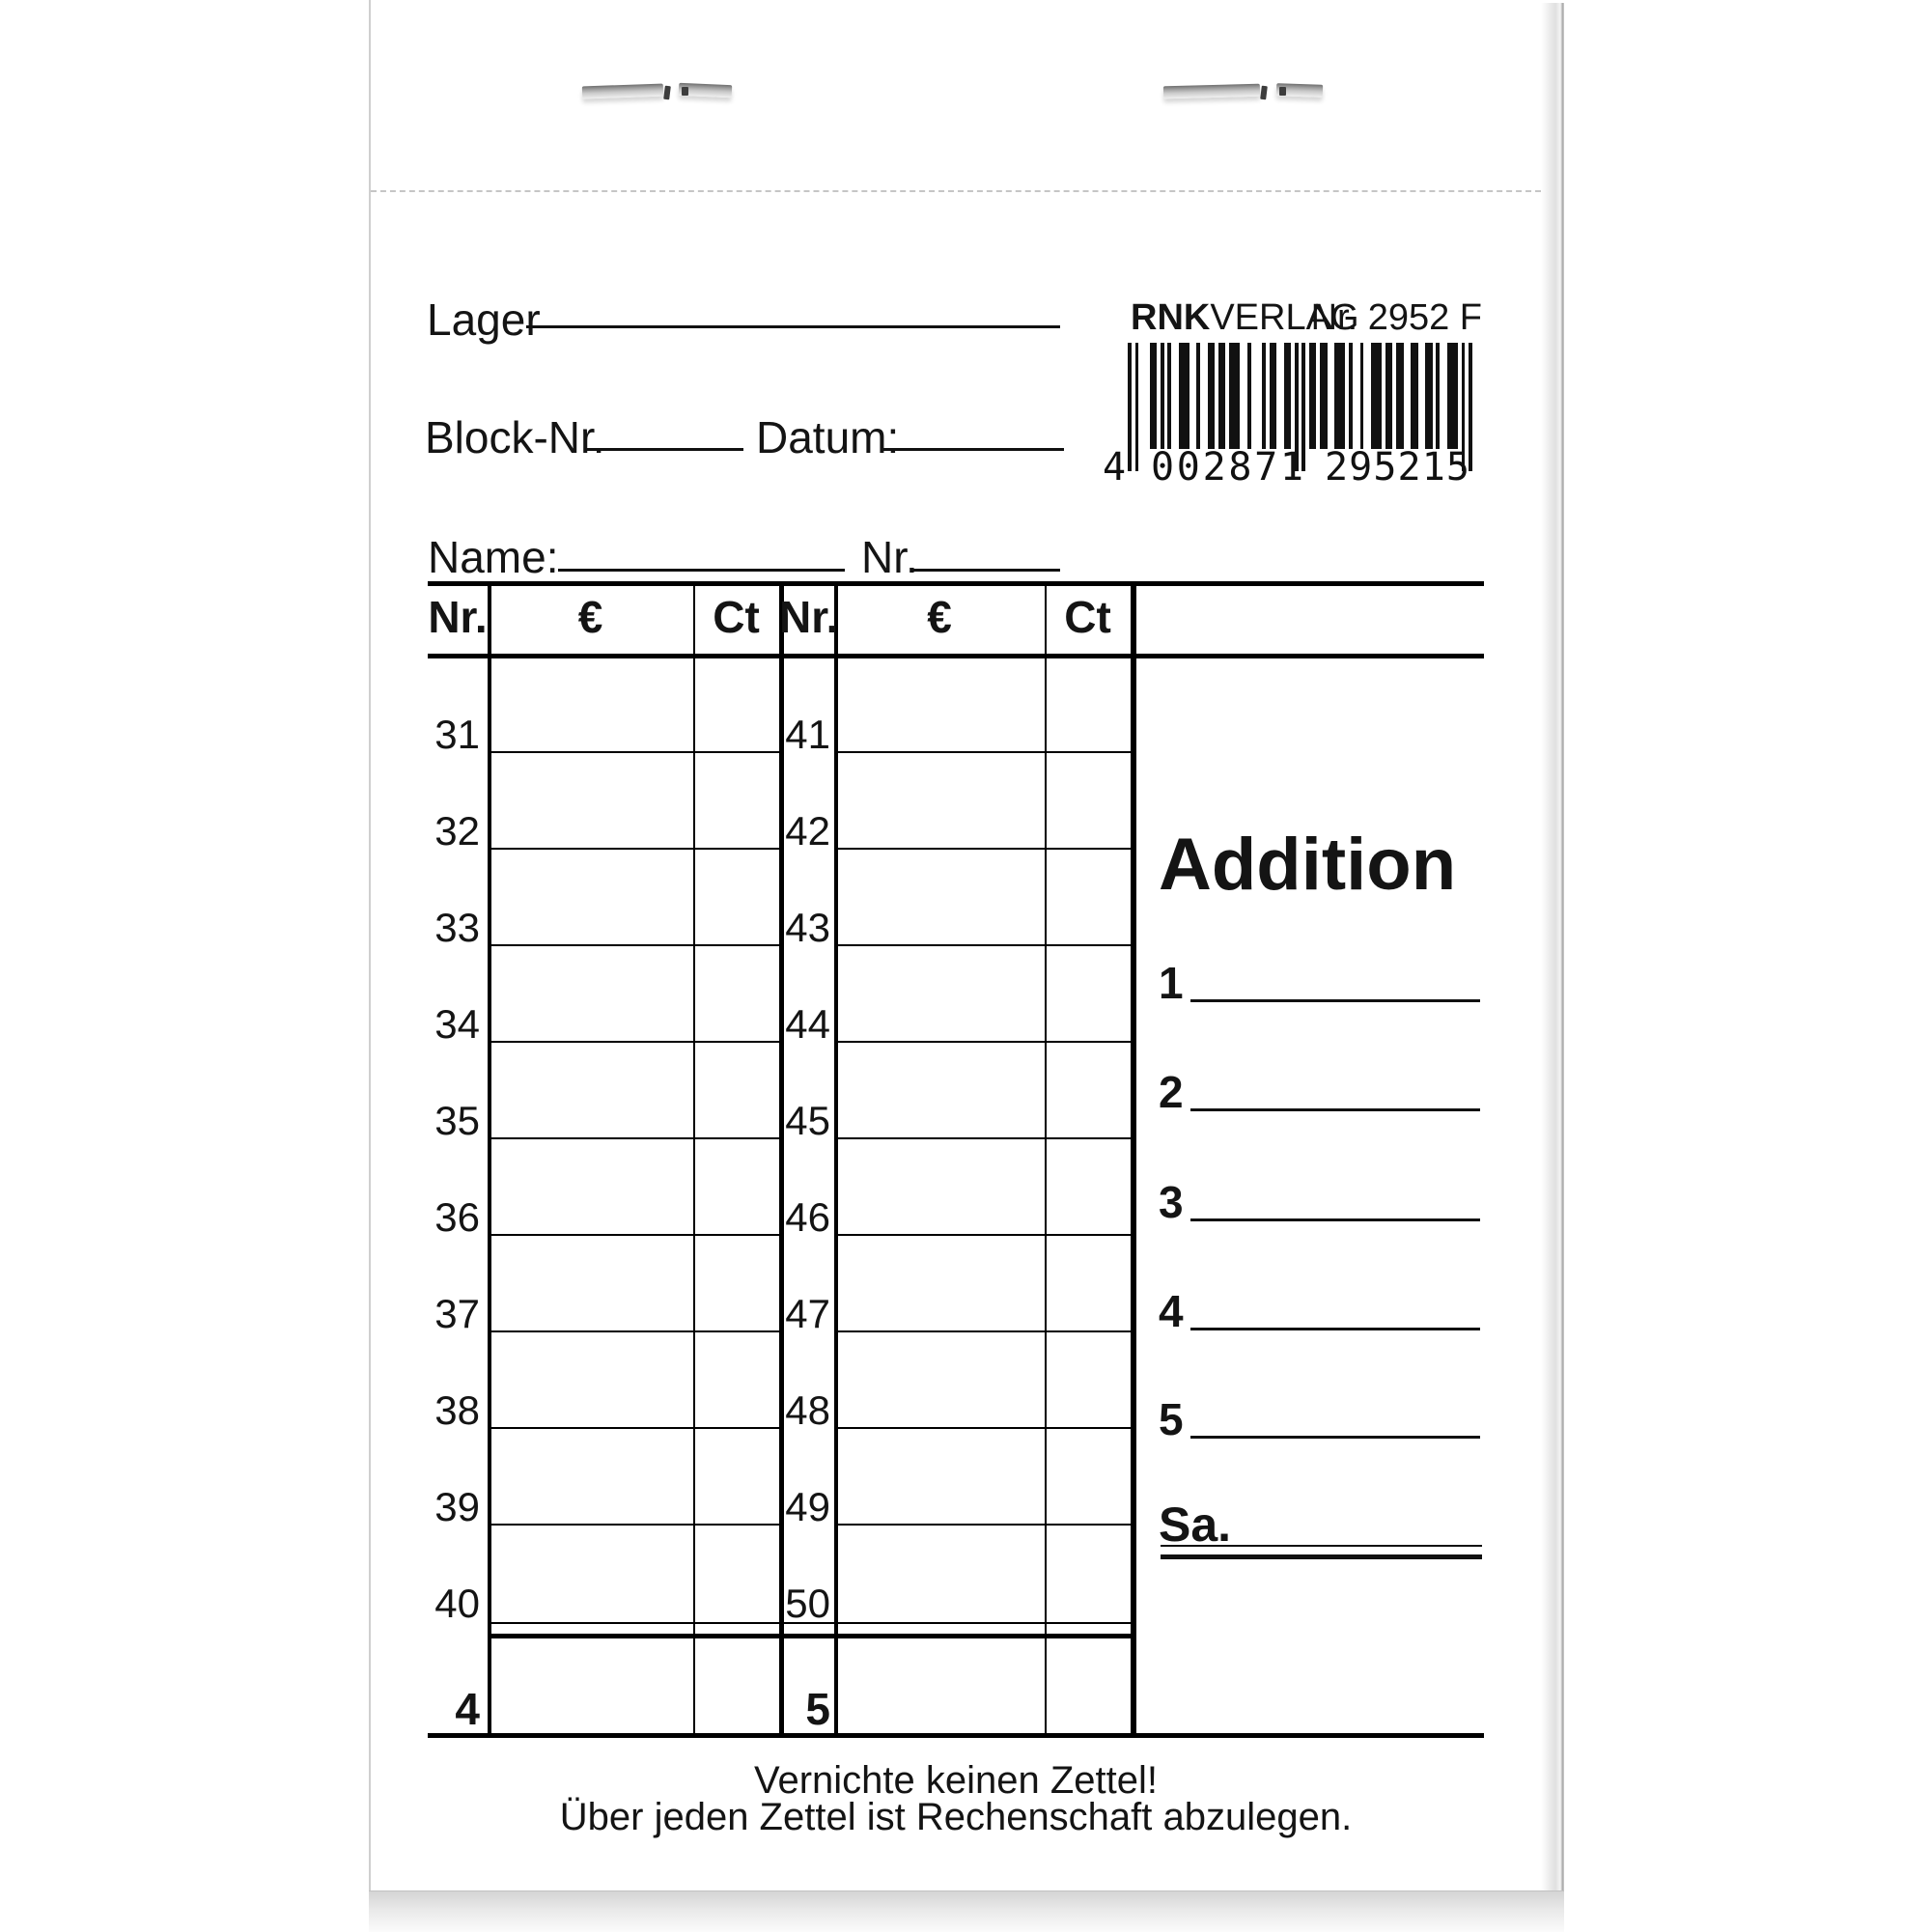 The image size is (1931, 1932). What do you see at coordinates (966, 1911) in the screenshot?
I see `paper-stack-bottom-edge` at bounding box center [966, 1911].